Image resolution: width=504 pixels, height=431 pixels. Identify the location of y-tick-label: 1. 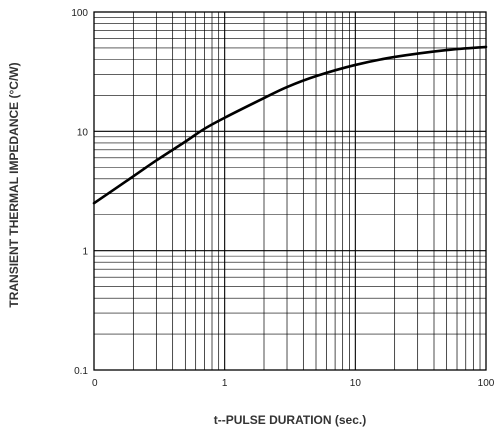
(85, 252).